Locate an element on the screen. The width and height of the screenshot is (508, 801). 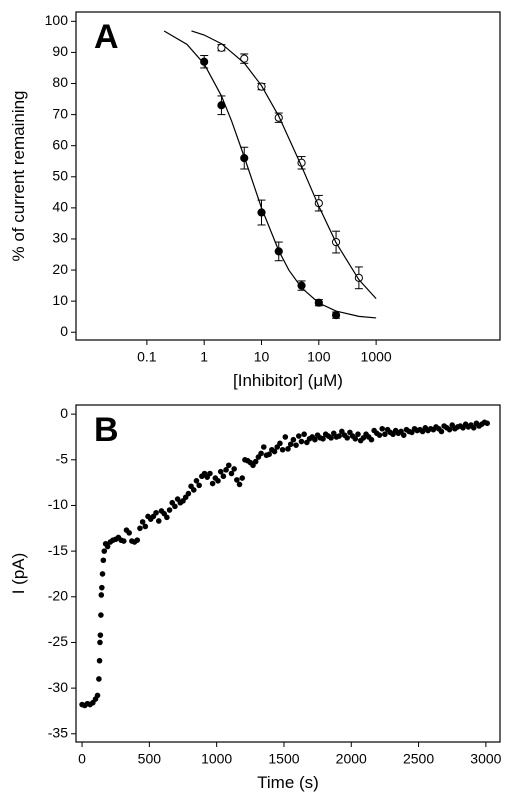
y-tick-label: 30 is located at coordinates (60, 238).